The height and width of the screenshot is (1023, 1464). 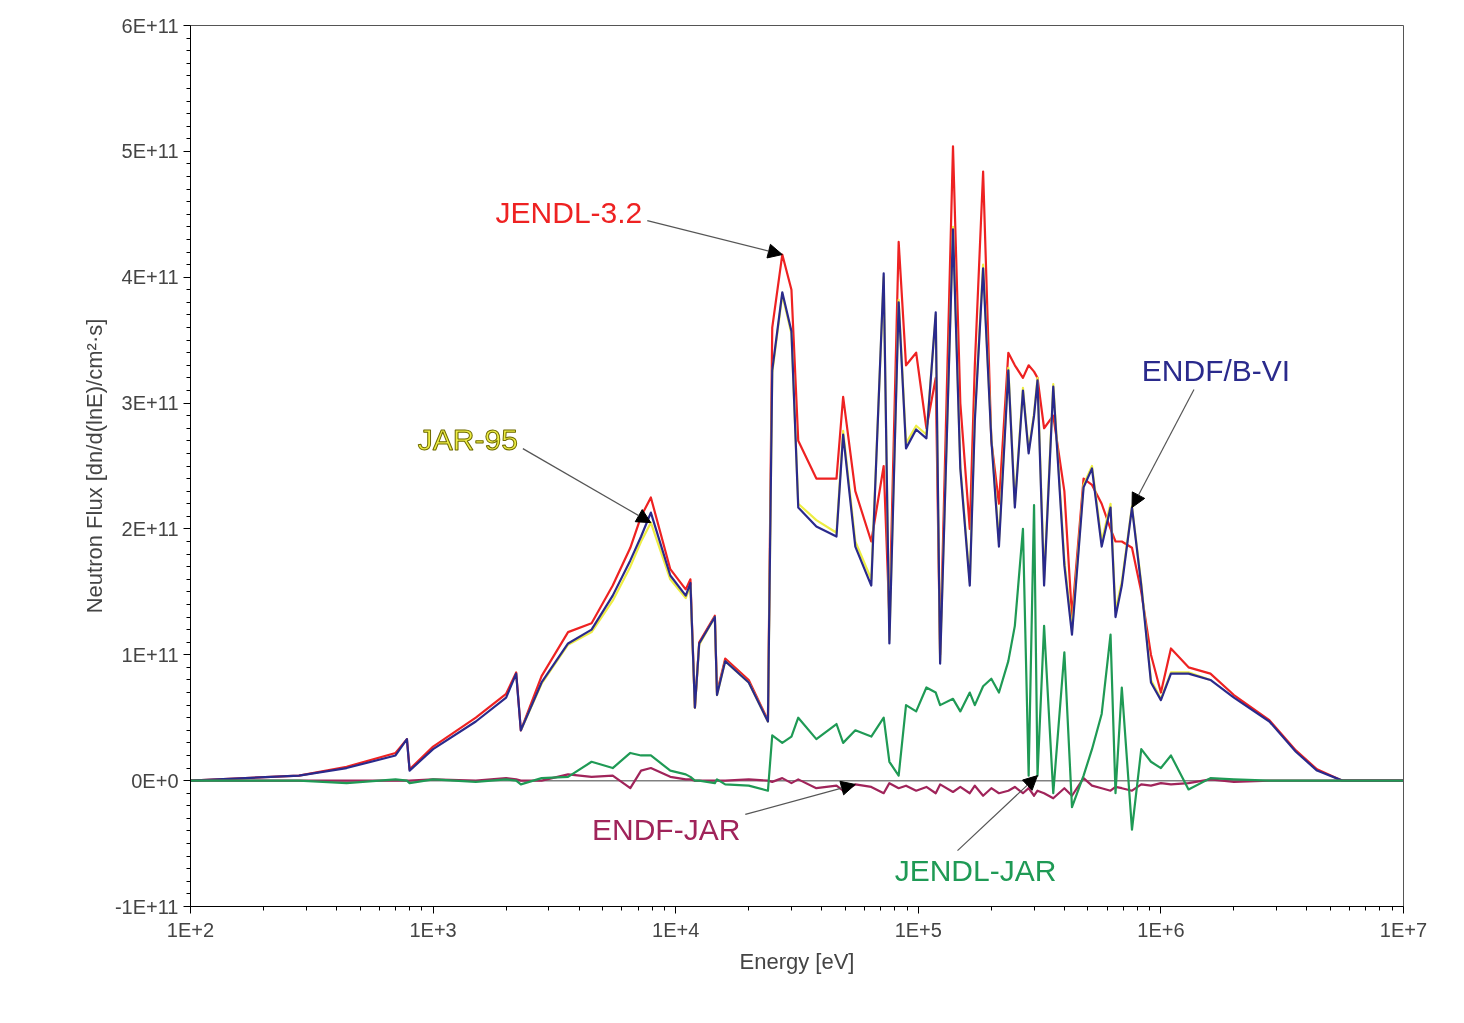 What do you see at coordinates (150, 277) in the screenshot?
I see `y-tick-label: 4E+11` at bounding box center [150, 277].